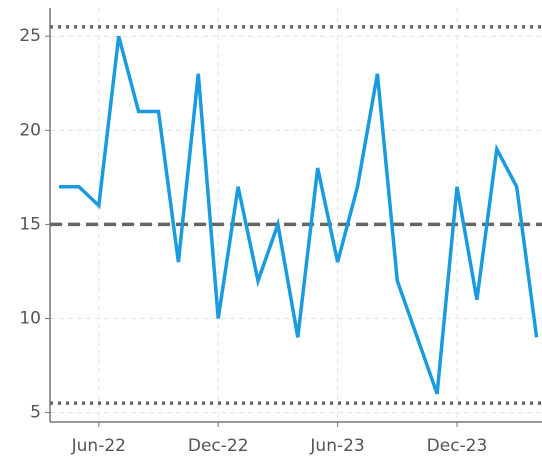  What do you see at coordinates (457, 446) in the screenshot?
I see `x-tick-label: Dec-23` at bounding box center [457, 446].